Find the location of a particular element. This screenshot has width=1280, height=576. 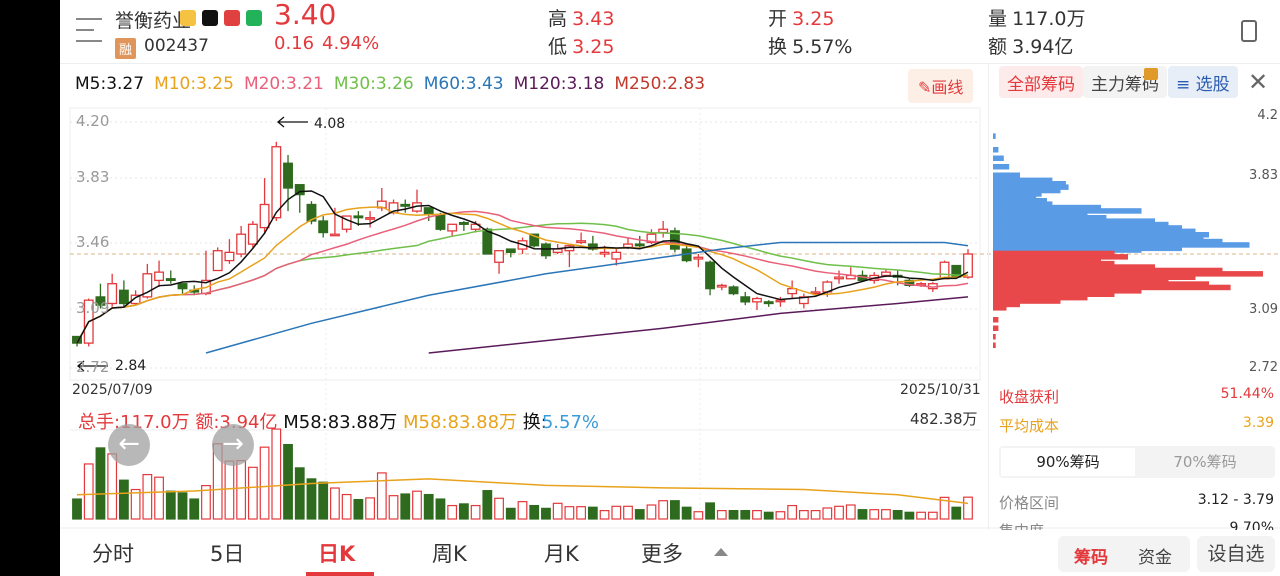

price-change: 0.16 is located at coordinates (294, 43).